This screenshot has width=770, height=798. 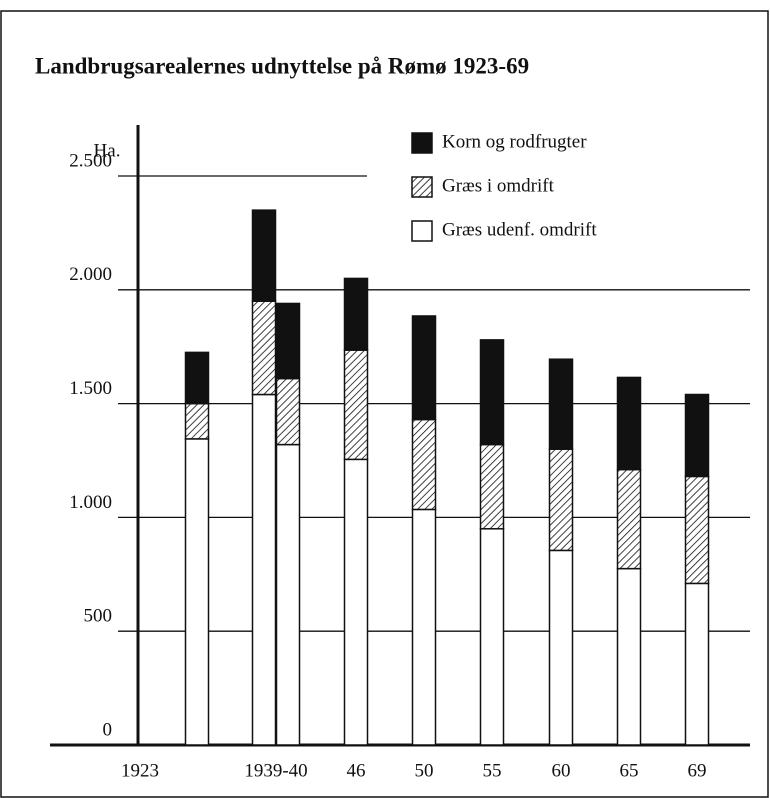 What do you see at coordinates (697, 770) in the screenshot?
I see `x-tick-label: 69` at bounding box center [697, 770].